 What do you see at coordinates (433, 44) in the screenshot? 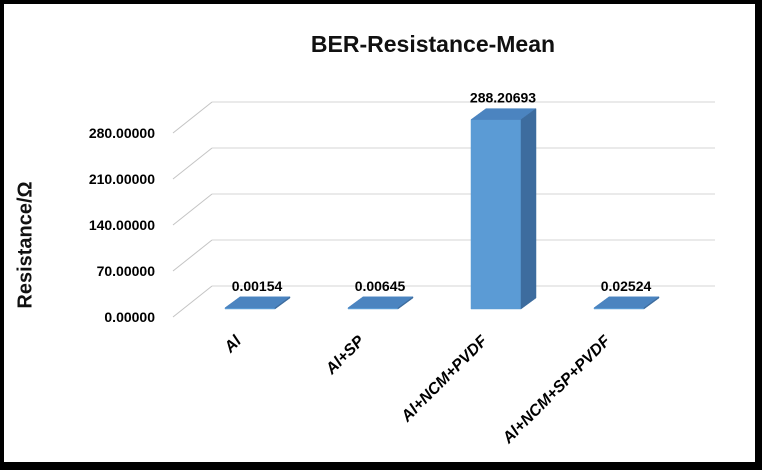
I see `chart-title: BER-Resistance-Mean` at bounding box center [433, 44].